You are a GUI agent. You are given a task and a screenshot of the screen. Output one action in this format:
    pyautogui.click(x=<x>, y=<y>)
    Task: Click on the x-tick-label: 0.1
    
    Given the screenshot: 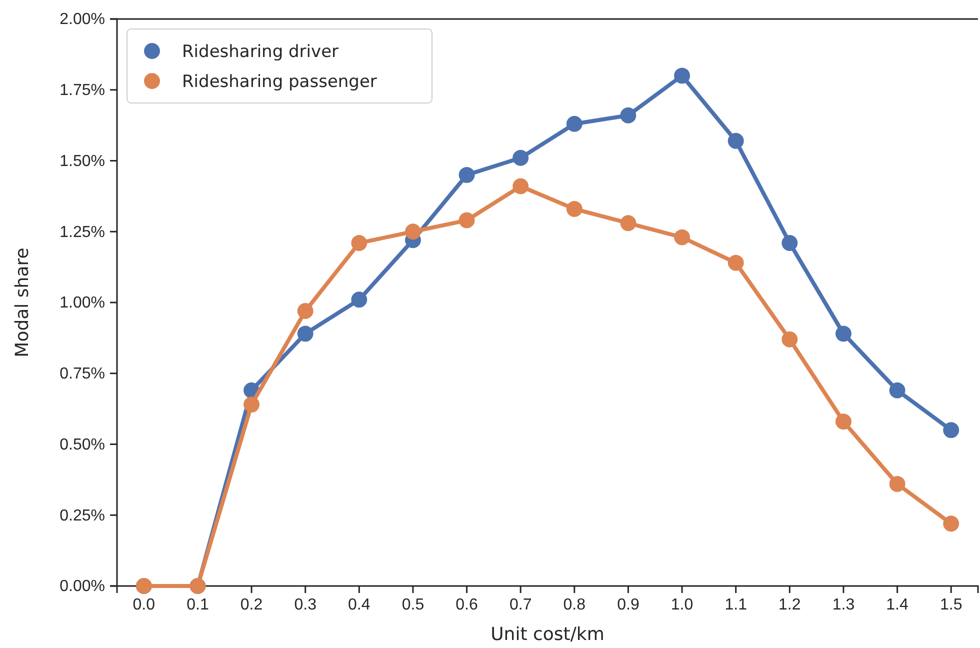 What is the action you would take?
    pyautogui.click(x=197, y=605)
    